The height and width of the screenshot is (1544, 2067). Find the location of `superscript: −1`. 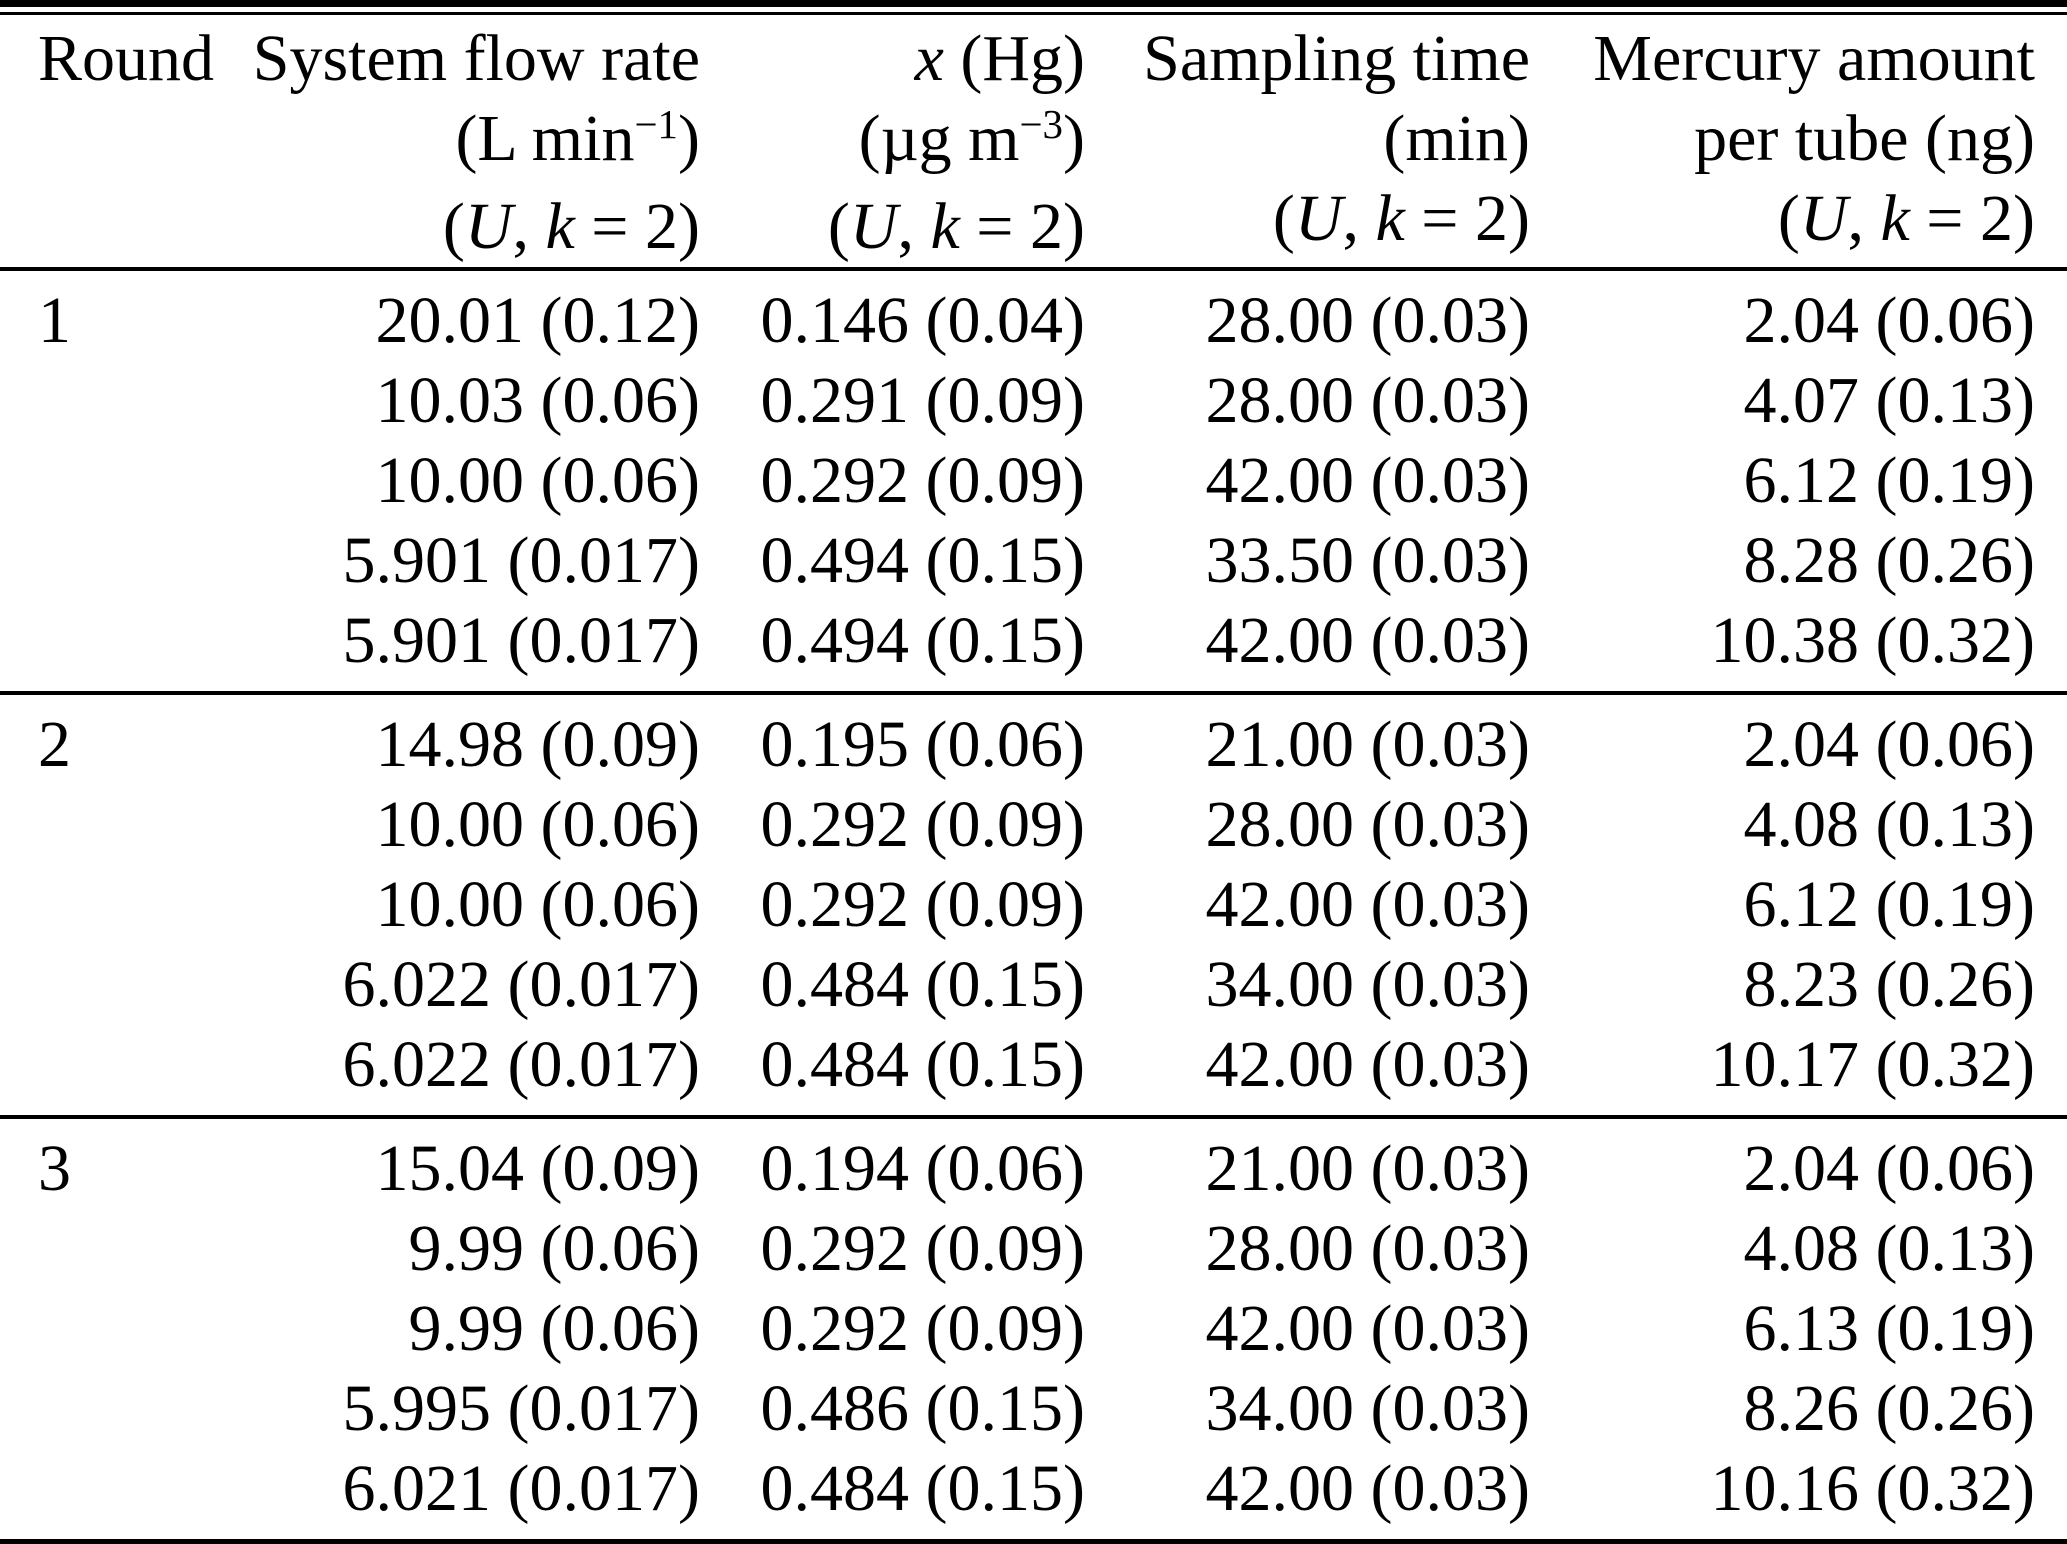

superscript: −1 is located at coordinates (656, 124).